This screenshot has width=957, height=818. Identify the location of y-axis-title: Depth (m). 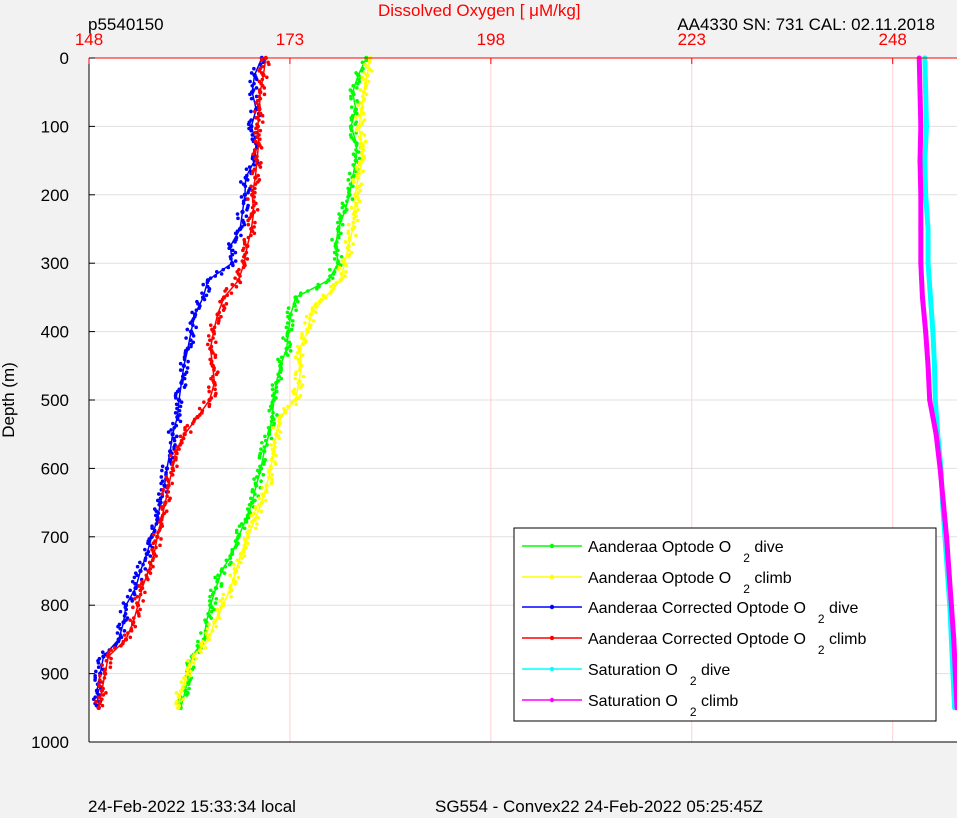
(9, 400).